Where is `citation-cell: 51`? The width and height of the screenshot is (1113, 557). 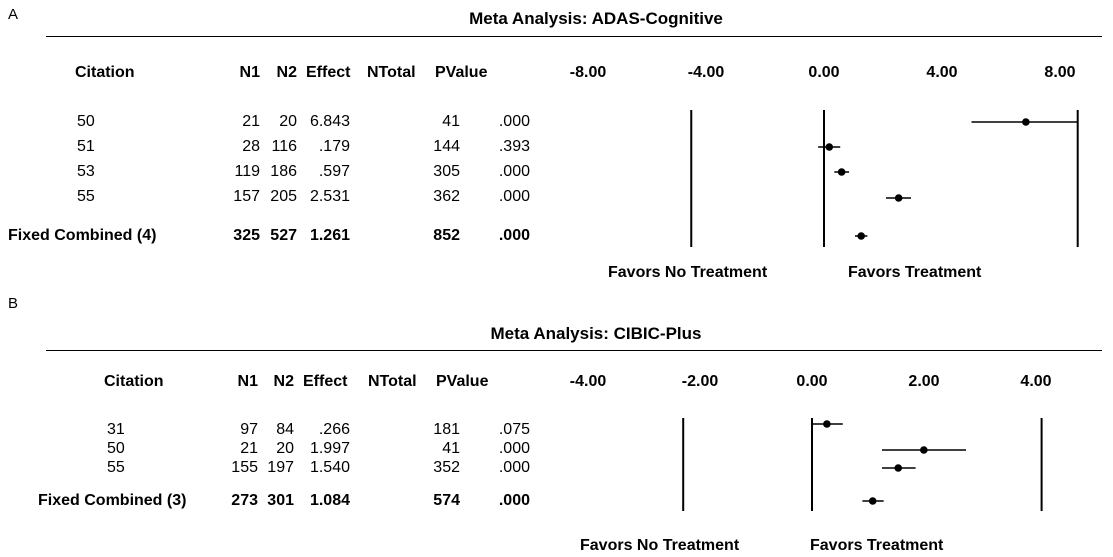
citation-cell: 51 is located at coordinates (86, 146).